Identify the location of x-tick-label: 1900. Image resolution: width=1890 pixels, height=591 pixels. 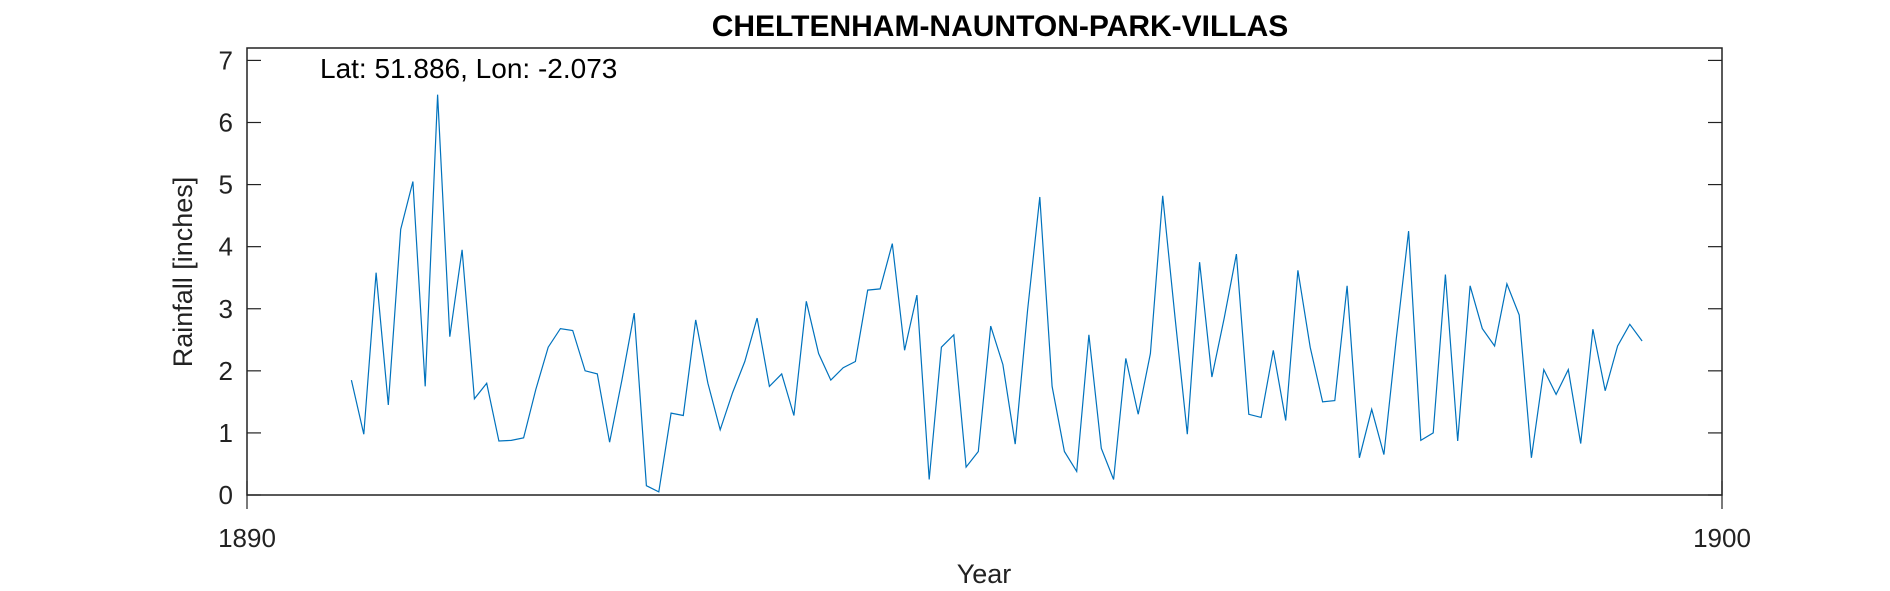
(1722, 538).